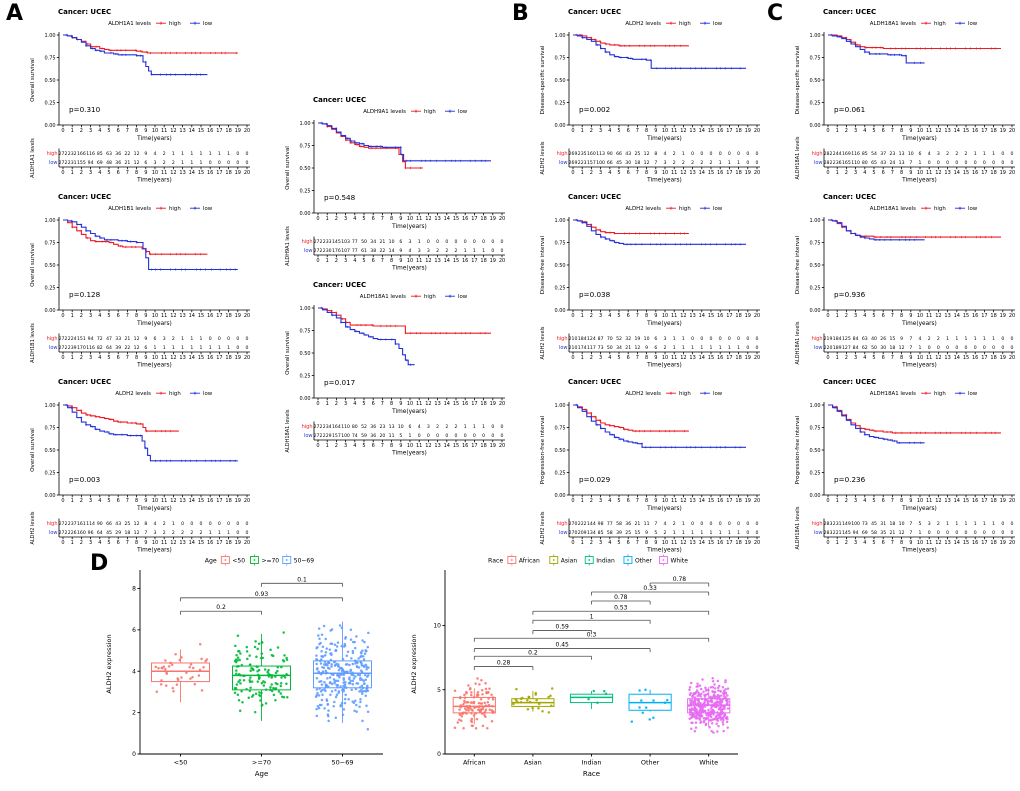  What do you see at coordinates (72, 154) in the screenshot?
I see `risk-count-high: 232` at bounding box center [72, 154].